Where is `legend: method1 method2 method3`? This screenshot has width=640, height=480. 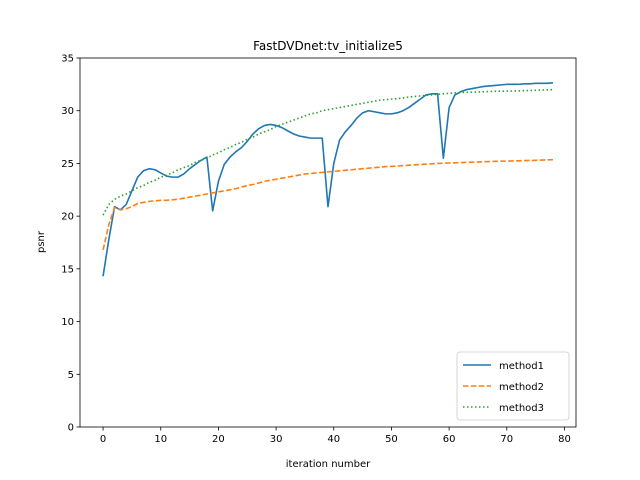
legend: method1 method2 method3 is located at coordinates (513, 386).